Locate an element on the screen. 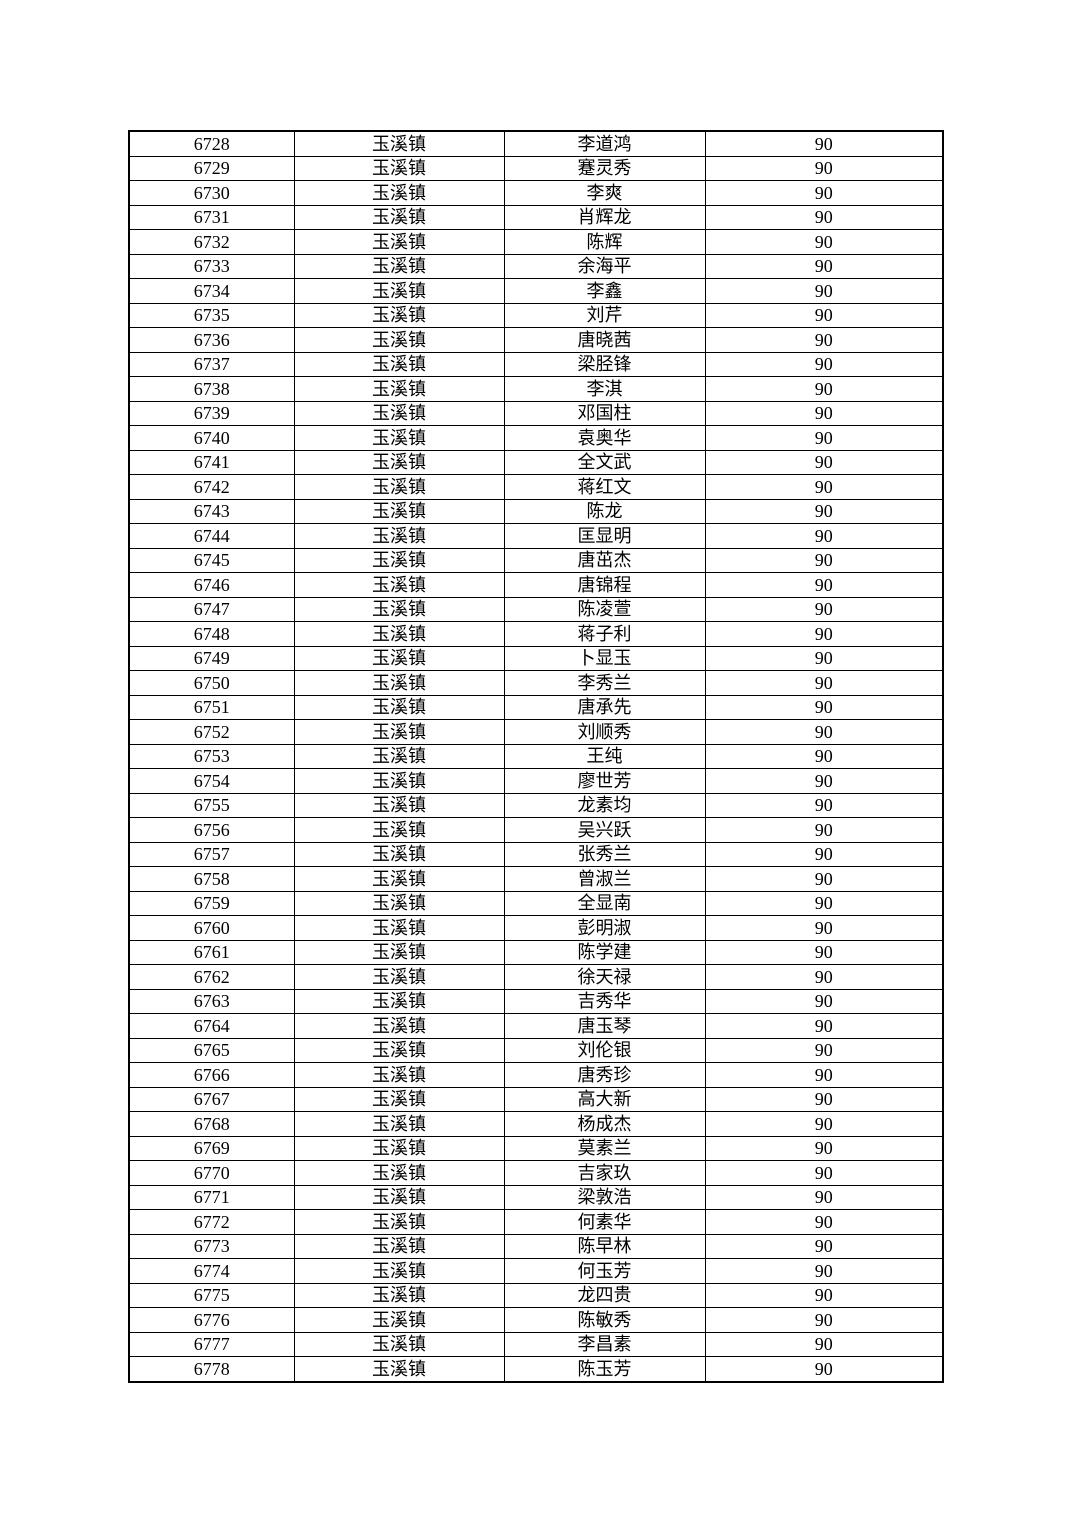  table-row: 6762 玉溪镇 徐天禄 90 is located at coordinates (536, 977).